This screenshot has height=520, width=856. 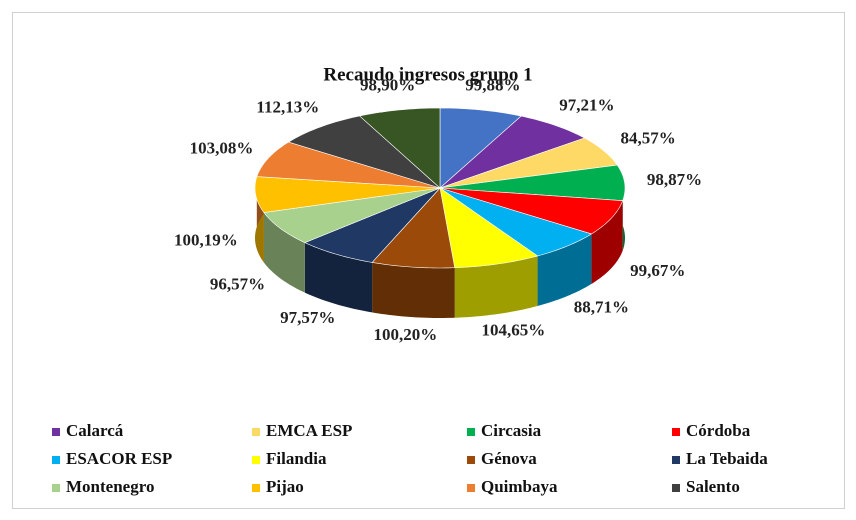 I want to click on legend-label: La Tebaida, so click(x=727, y=458).